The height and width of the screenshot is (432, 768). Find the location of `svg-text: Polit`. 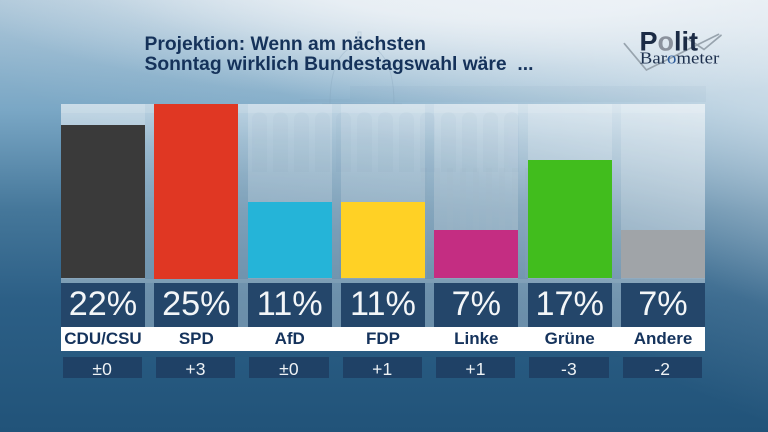

svg-text: Polit is located at coordinates (669, 42).